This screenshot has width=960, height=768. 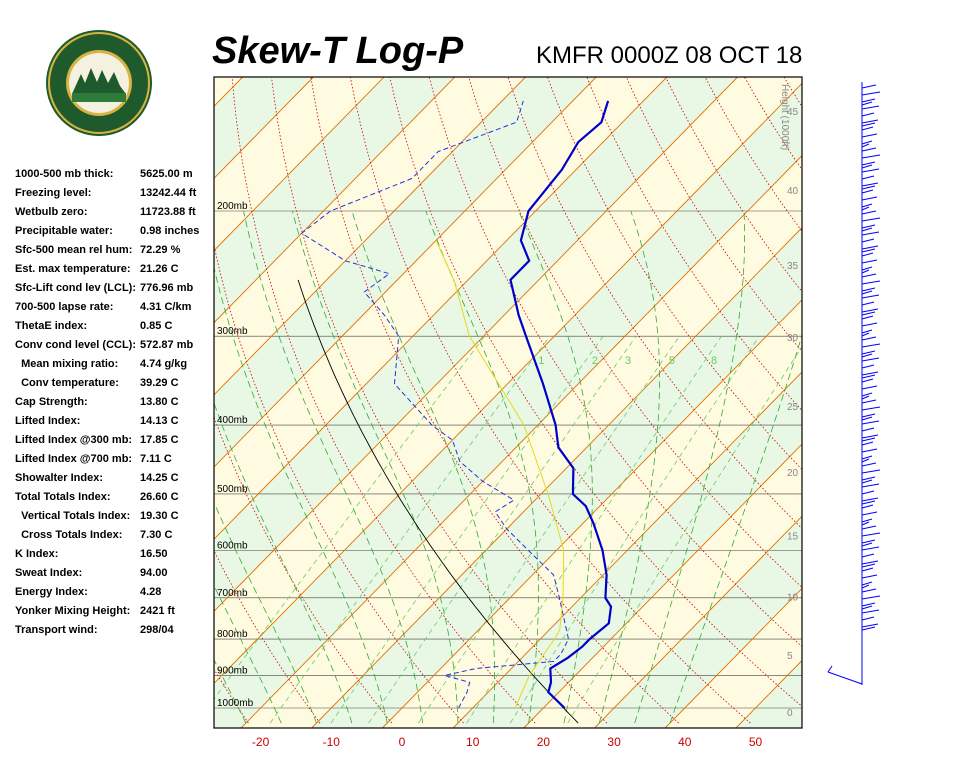 What do you see at coordinates (500, 474) in the screenshot?
I see `parcel-profile` at bounding box center [500, 474].